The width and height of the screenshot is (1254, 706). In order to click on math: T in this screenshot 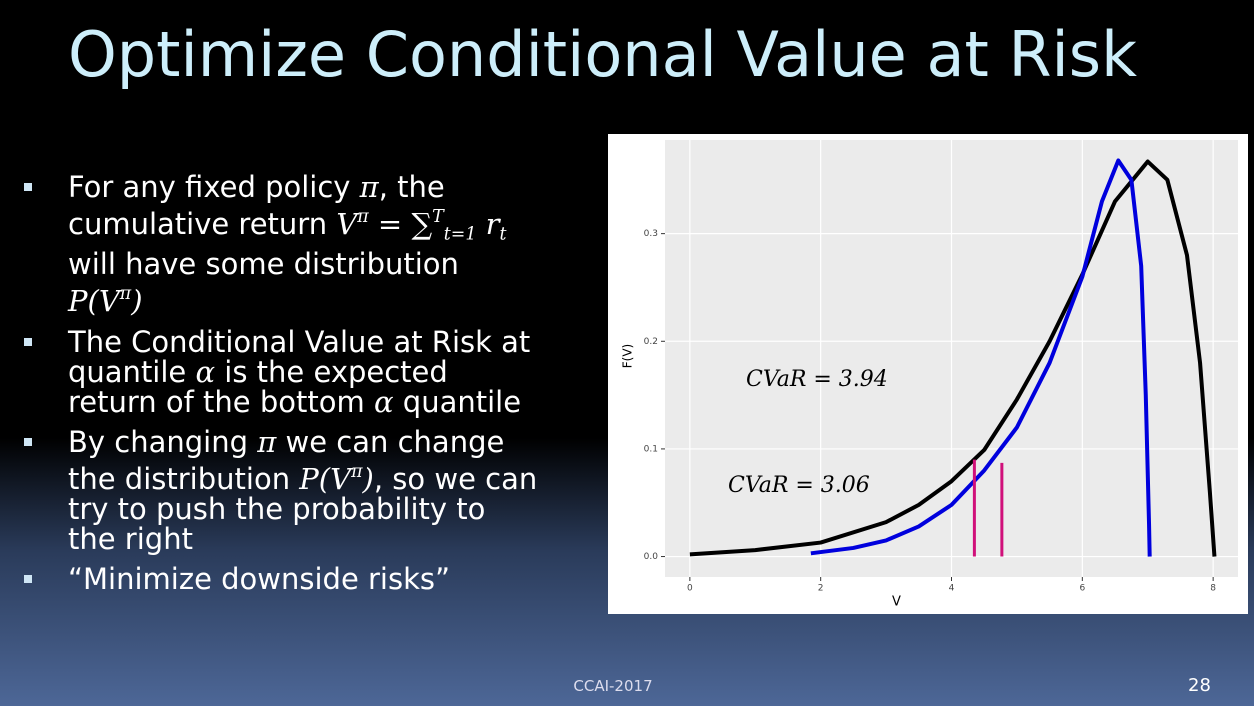, I will do `click(438, 217)`.